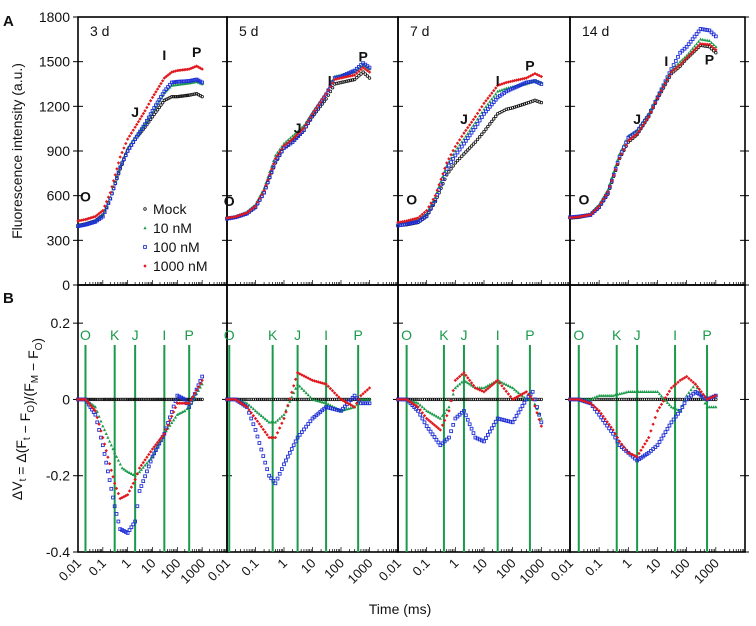 This screenshot has height=626, width=756. What do you see at coordinates (54, 106) in the screenshot?
I see `y-tick-label-a: 1200` at bounding box center [54, 106].